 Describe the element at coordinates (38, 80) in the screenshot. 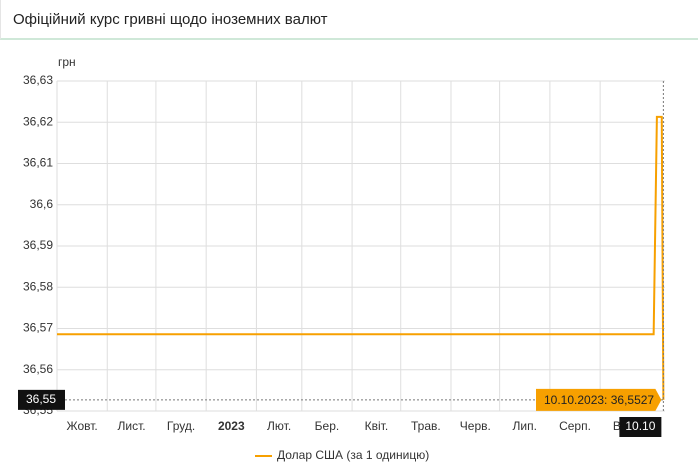

I see `y-tick-label: 36,63` at that location.